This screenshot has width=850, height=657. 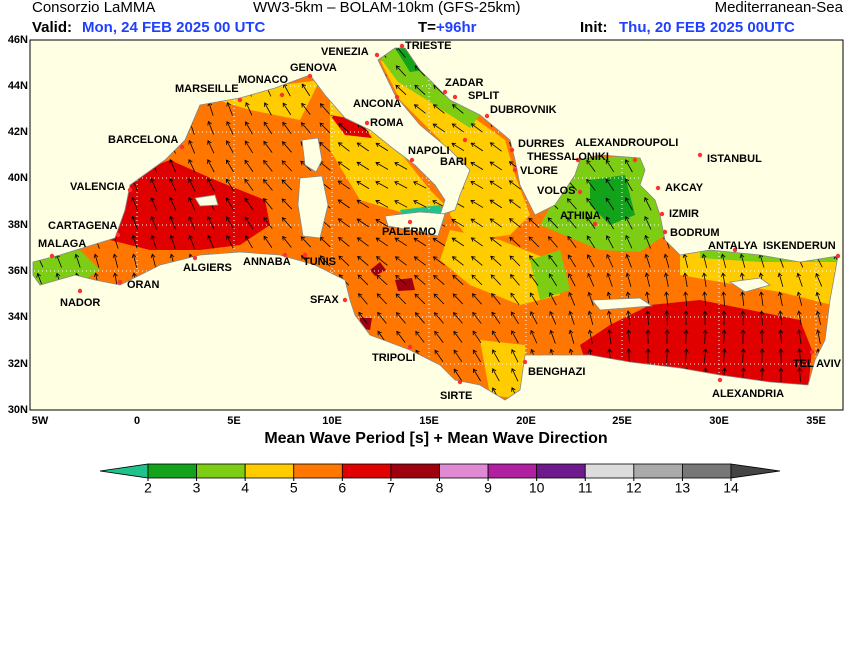 What do you see at coordinates (18, 40) in the screenshot?
I see `lat-tick-label: 46N` at bounding box center [18, 40].